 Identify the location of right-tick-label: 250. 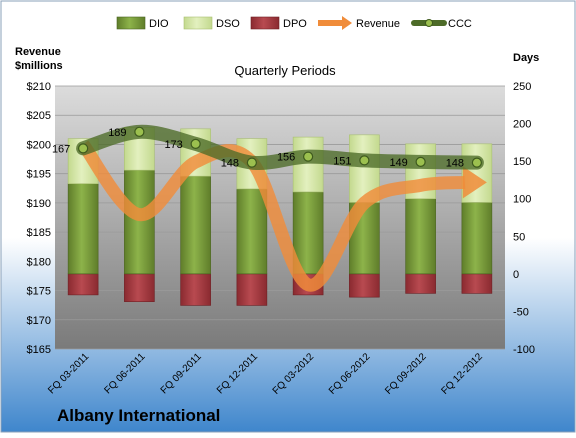
(522, 87).